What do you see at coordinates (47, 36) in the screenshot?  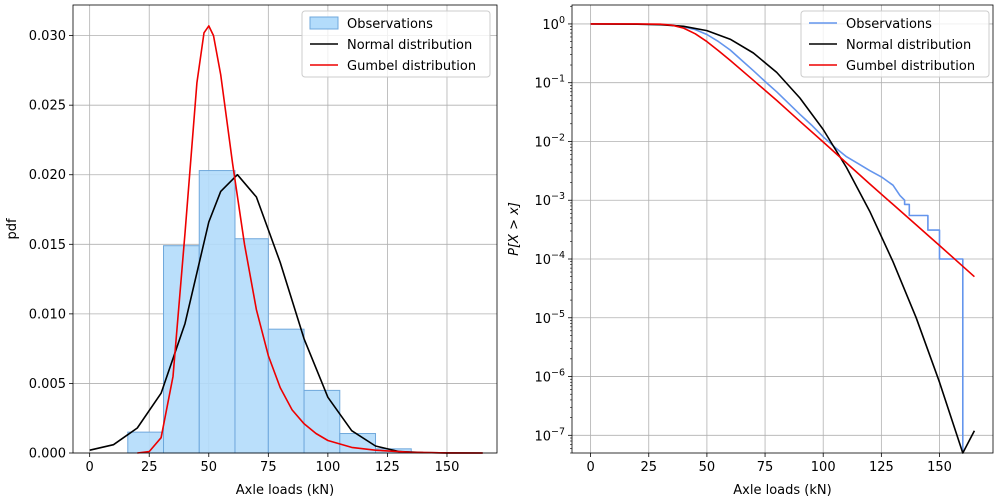 I see `y-tick-label: 0.030` at bounding box center [47, 36].